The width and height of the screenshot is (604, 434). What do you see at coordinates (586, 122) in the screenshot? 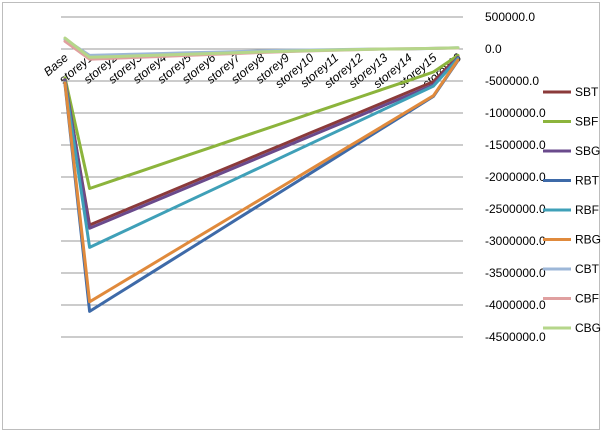
I see `legend-label: SBF` at bounding box center [586, 122].